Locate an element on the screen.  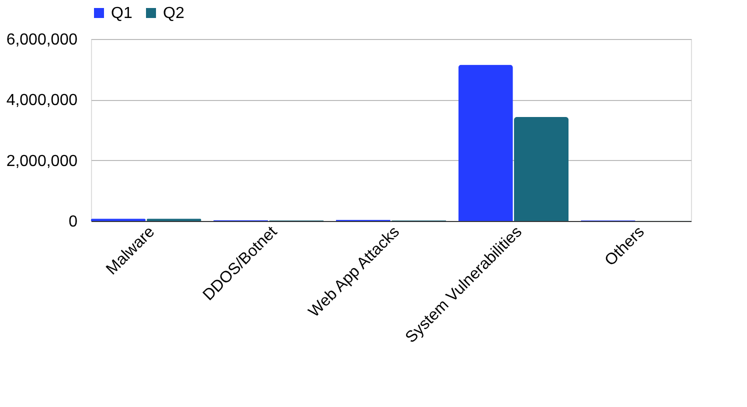
legend-label: Q2 is located at coordinates (173, 13).